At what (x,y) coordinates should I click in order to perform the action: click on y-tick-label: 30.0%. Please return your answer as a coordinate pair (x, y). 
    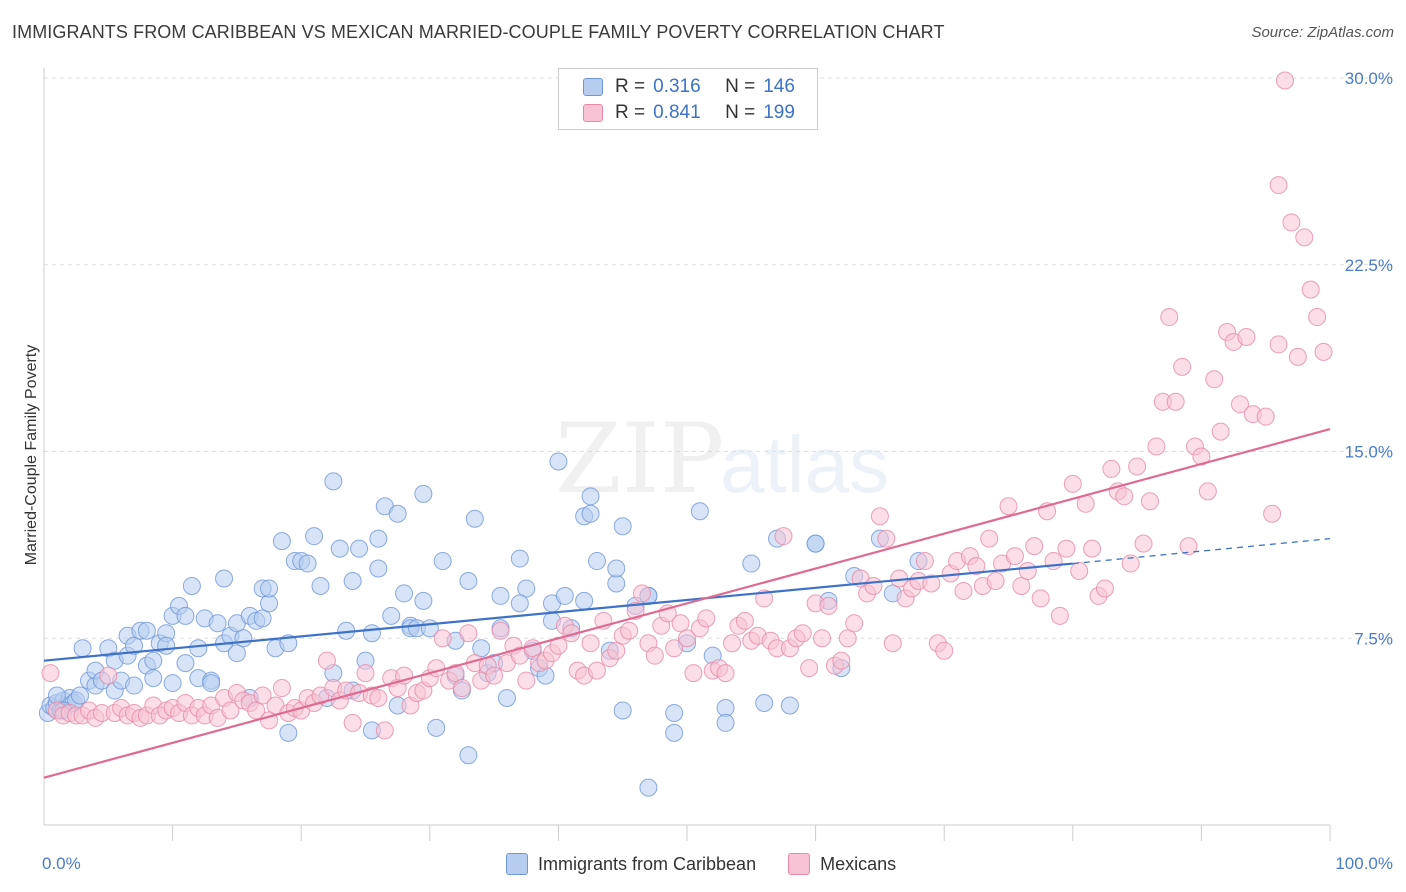
    Looking at the image, I should click on (1369, 78).